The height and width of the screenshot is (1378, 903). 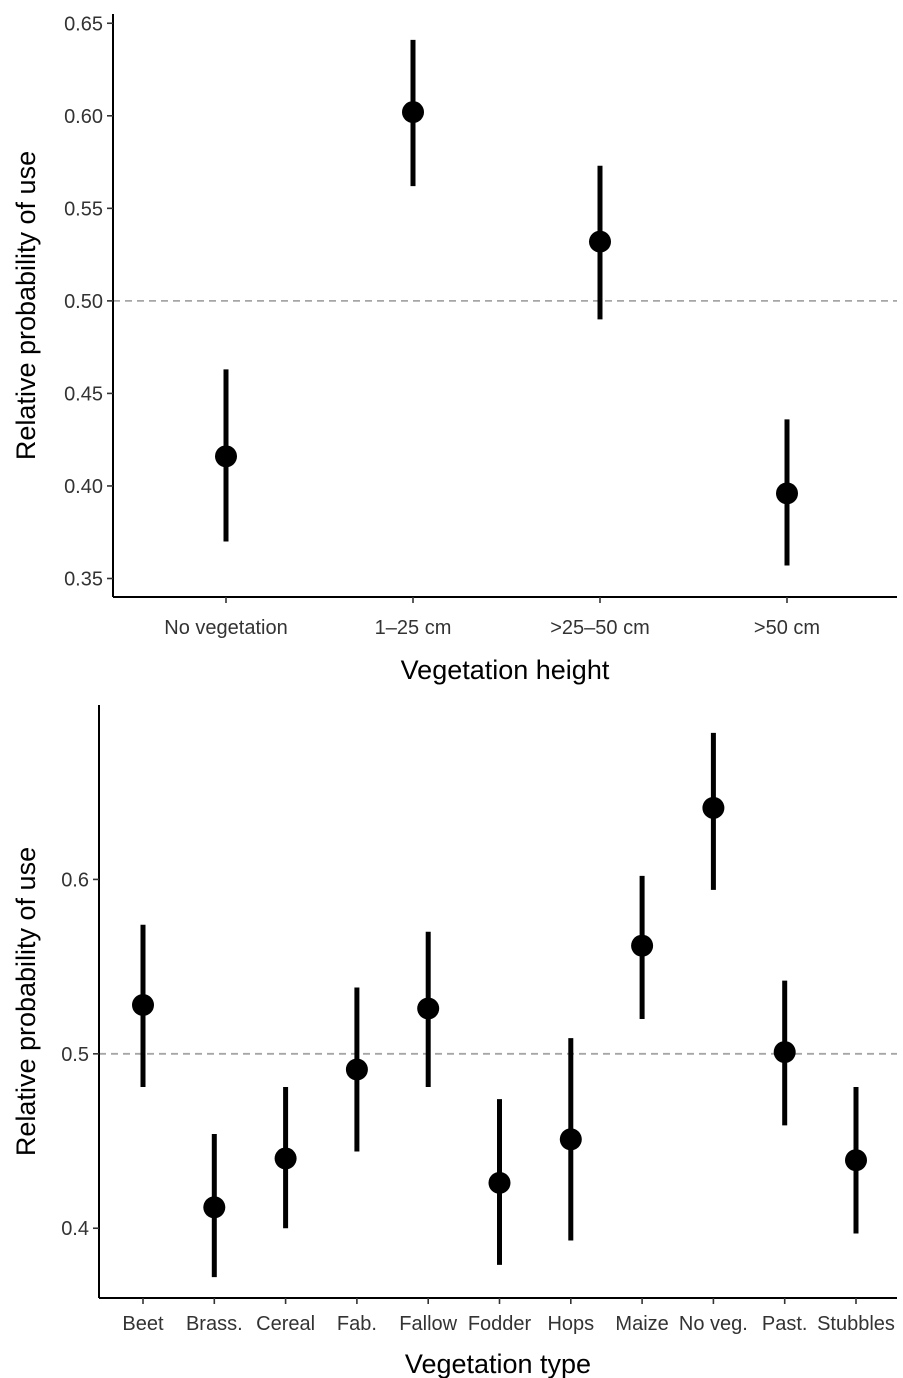 I want to click on type-x-tick-label: Hops, so click(x=570, y=1324).